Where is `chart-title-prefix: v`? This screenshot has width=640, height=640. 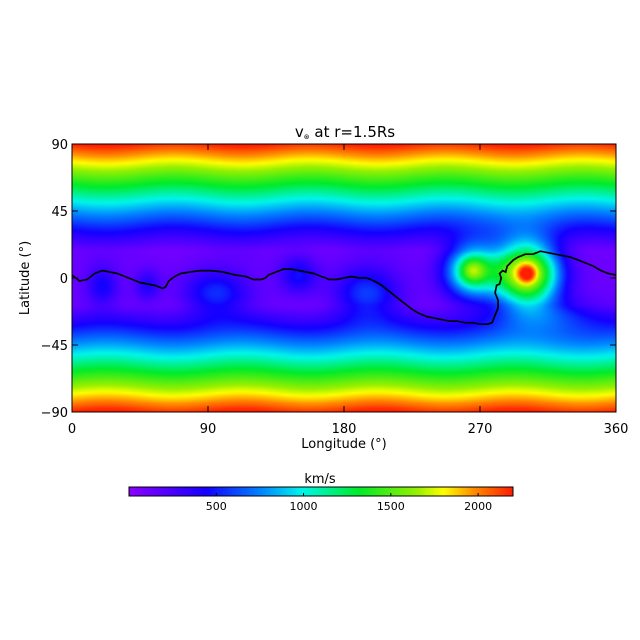 chart-title-prefix: v is located at coordinates (299, 132).